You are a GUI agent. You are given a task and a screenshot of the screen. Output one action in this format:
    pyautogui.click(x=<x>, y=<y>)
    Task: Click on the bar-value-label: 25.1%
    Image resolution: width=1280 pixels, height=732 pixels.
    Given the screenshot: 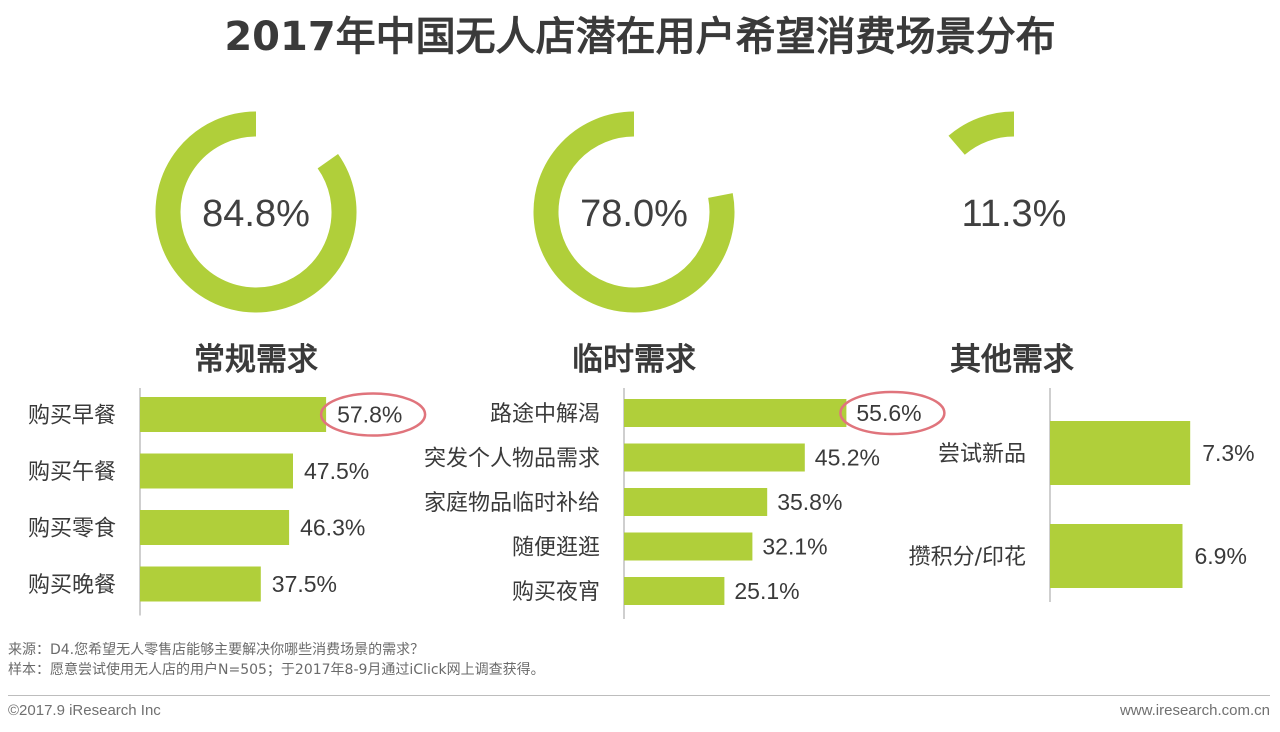 What is the action you would take?
    pyautogui.click(x=766, y=591)
    